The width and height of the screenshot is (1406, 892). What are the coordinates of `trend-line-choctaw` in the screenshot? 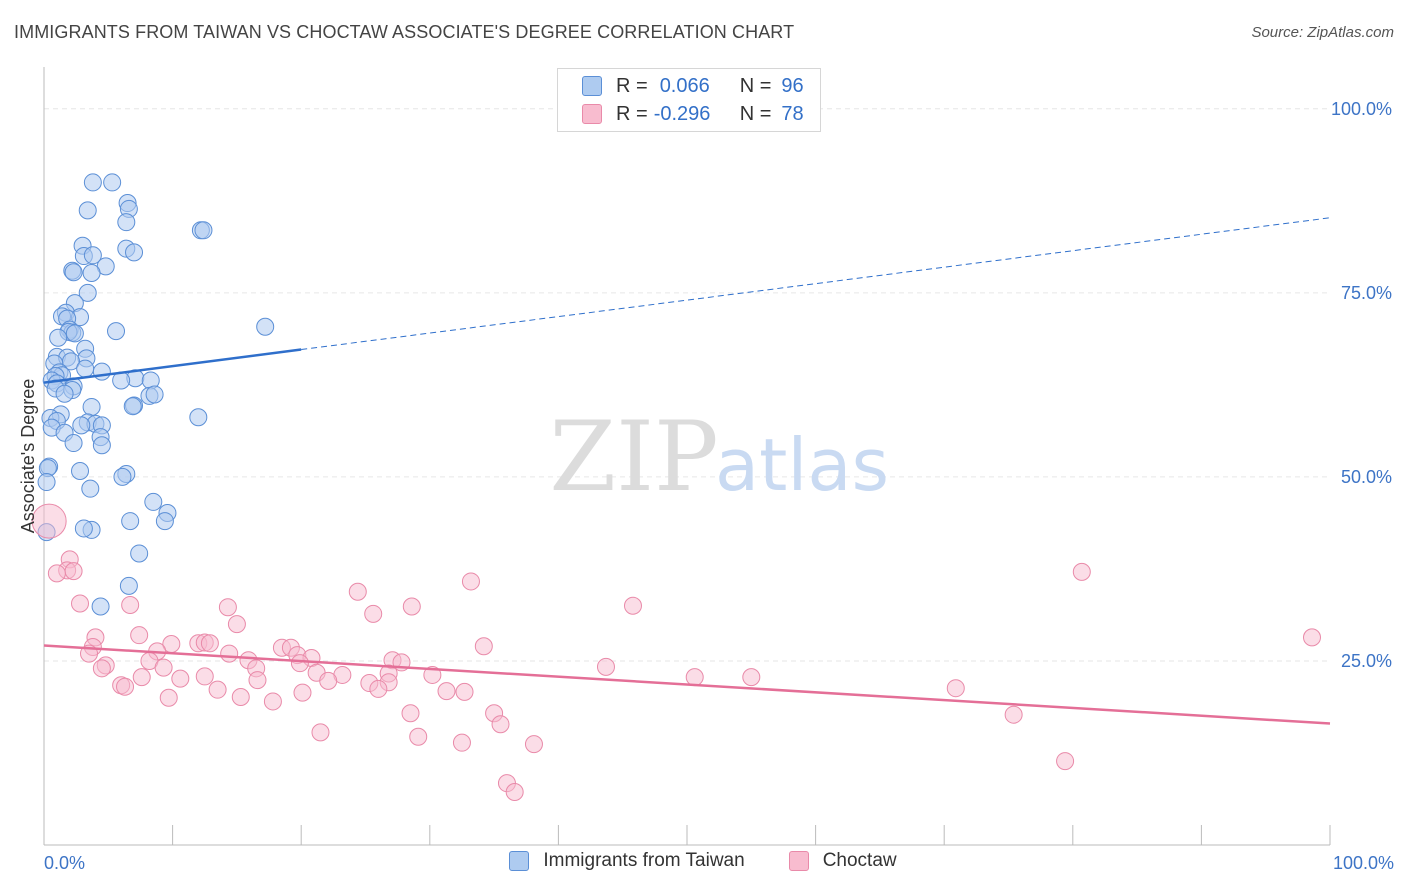 It's located at (687, 684).